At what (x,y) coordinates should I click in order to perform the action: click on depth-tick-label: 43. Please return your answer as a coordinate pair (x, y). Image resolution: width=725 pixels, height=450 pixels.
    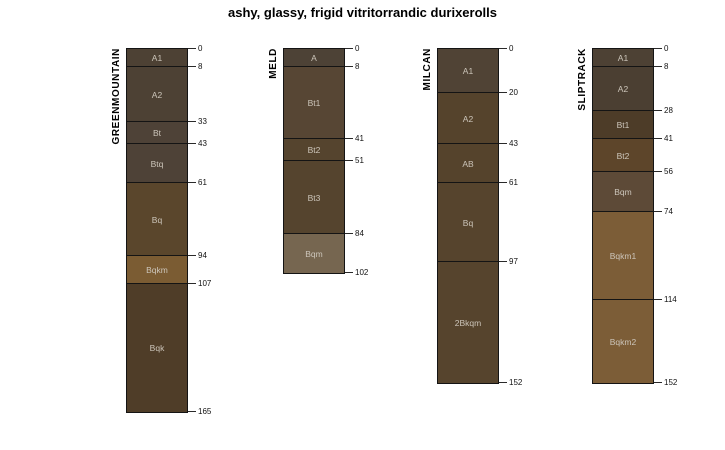
    Looking at the image, I should click on (202, 143).